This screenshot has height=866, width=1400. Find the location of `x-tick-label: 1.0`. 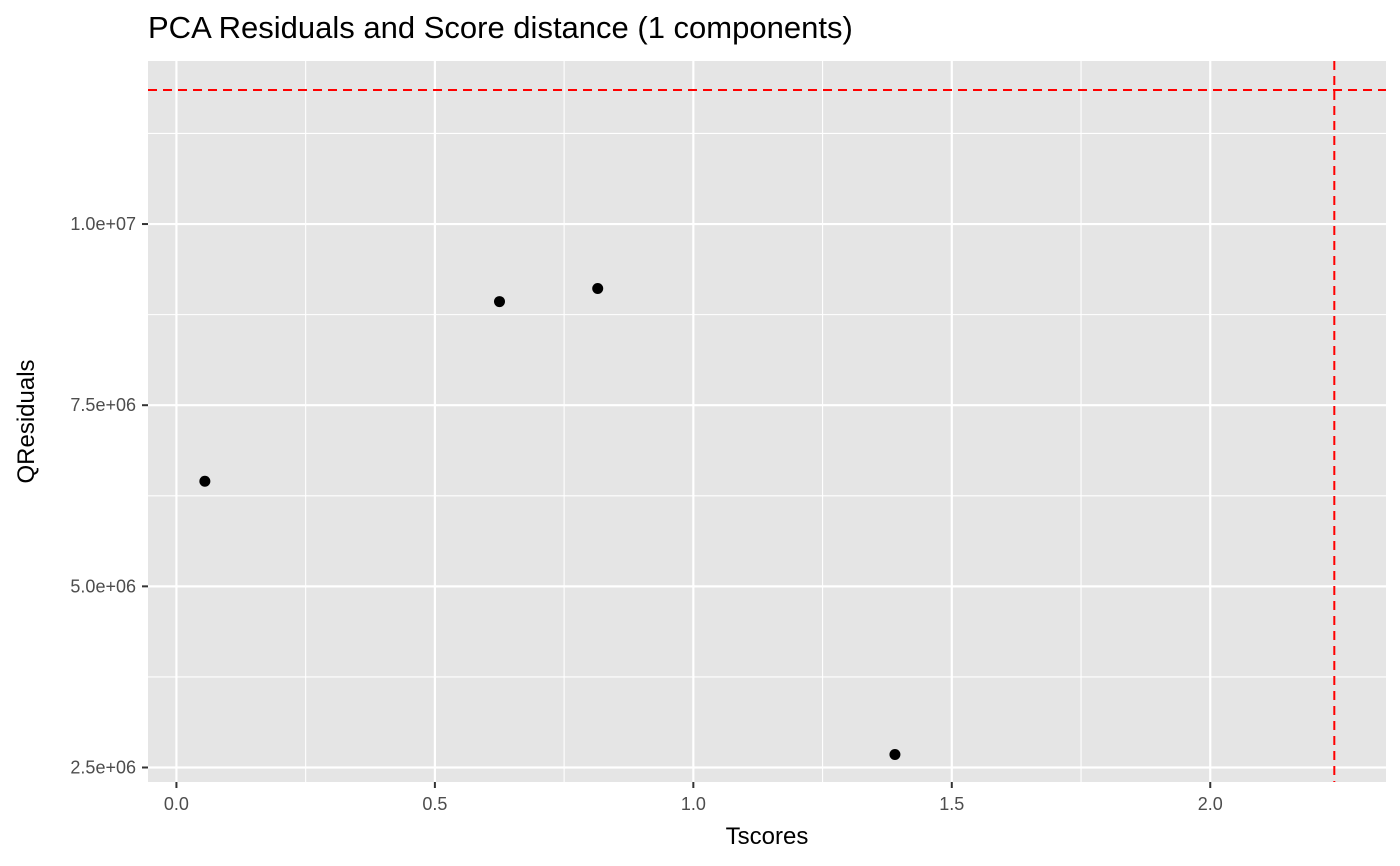

x-tick-label: 1.0 is located at coordinates (693, 804).